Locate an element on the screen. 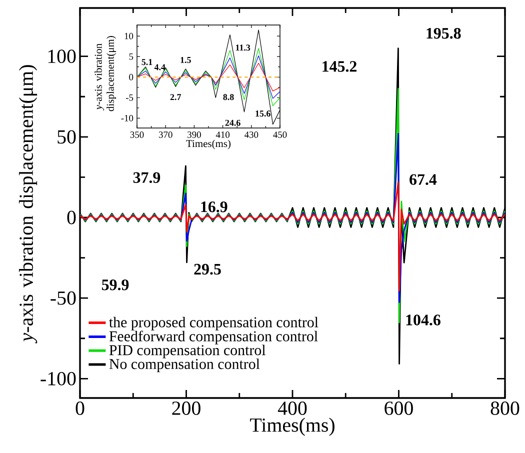 The image size is (525, 453). annotation: 29.5 is located at coordinates (207, 269).